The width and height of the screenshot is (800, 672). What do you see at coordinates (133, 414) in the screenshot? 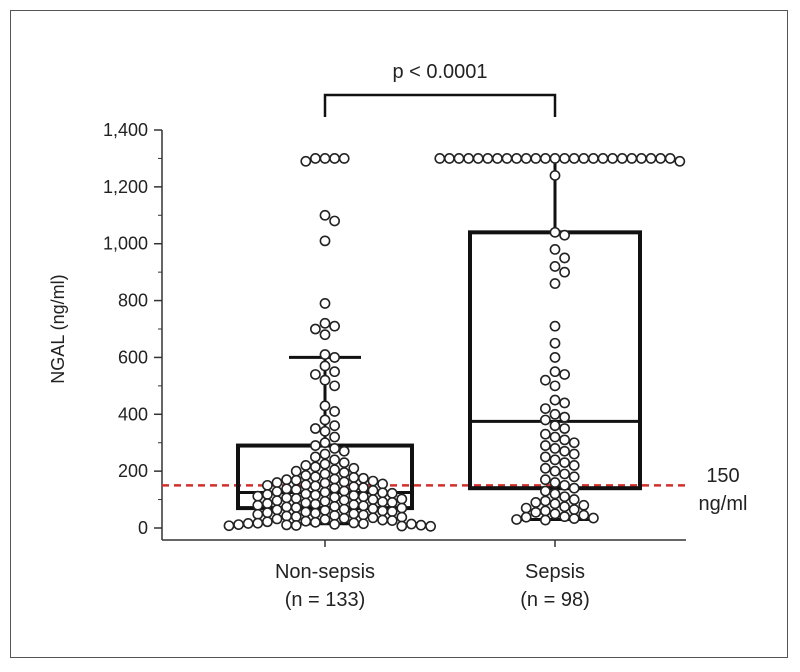
I see `y-tick-label: 400` at bounding box center [133, 414].